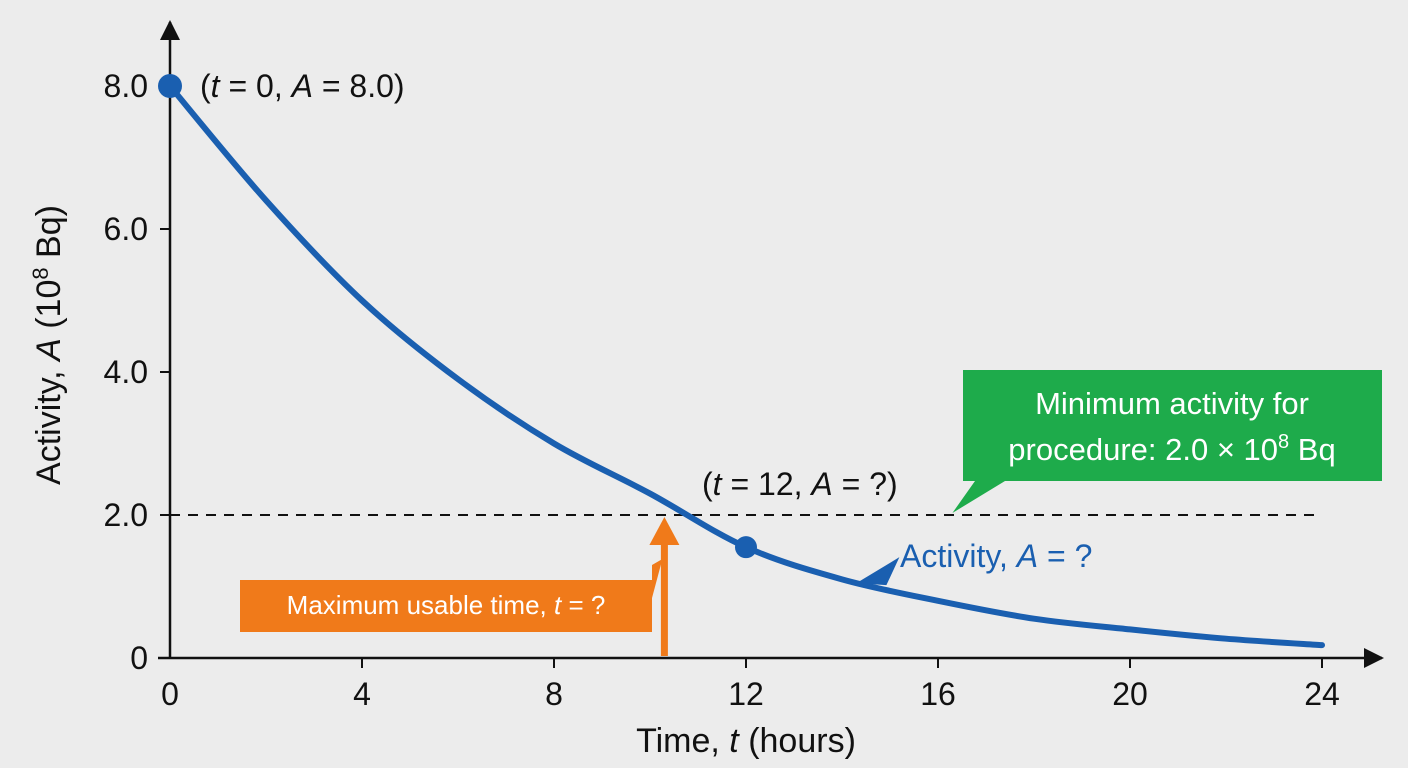 The image size is (1408, 768). I want to click on max-usable-time-callout: Maximum usable time, t = ?, so click(460, 586).